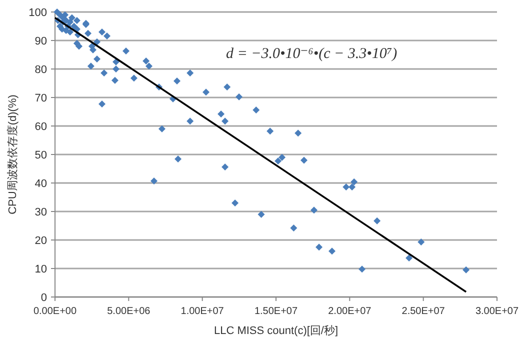 The width and height of the screenshot is (521, 342). I want to click on x-tick-label: 0.00E+00, so click(55, 311).